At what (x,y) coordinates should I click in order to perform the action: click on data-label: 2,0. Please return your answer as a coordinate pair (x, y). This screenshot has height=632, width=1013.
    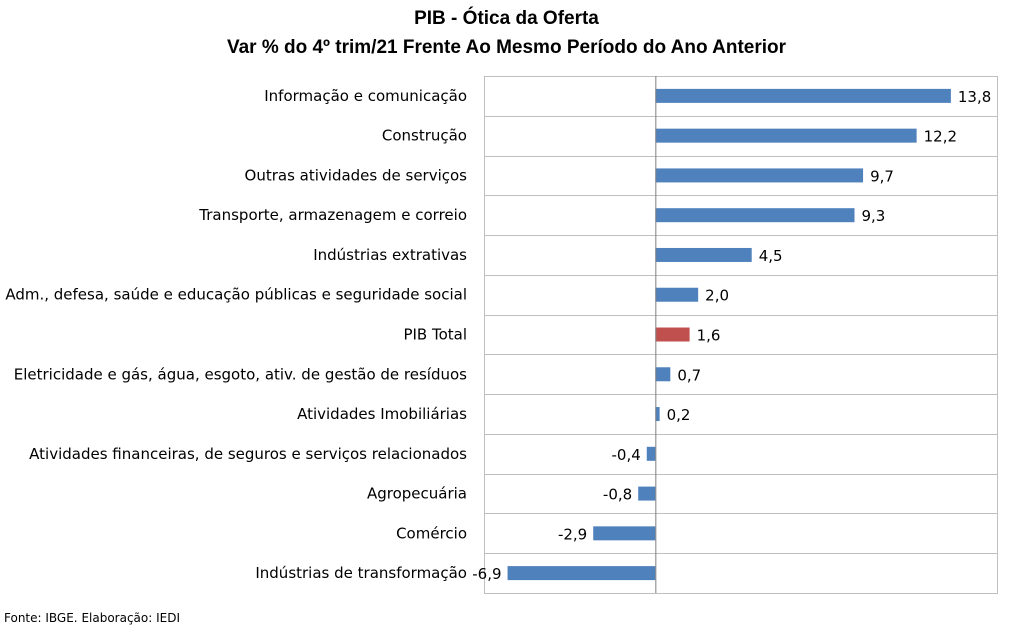
    Looking at the image, I should click on (717, 296).